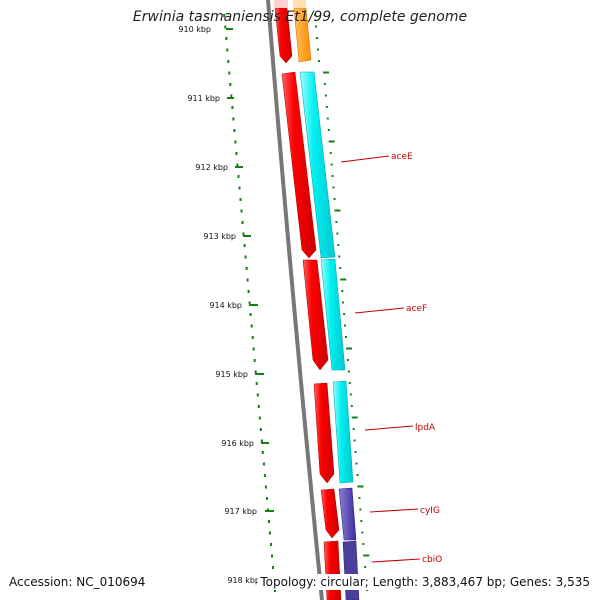 Image resolution: width=600 pixels, height=600 pixels. I want to click on ruler-tick: 910 kbp, so click(205, 29).